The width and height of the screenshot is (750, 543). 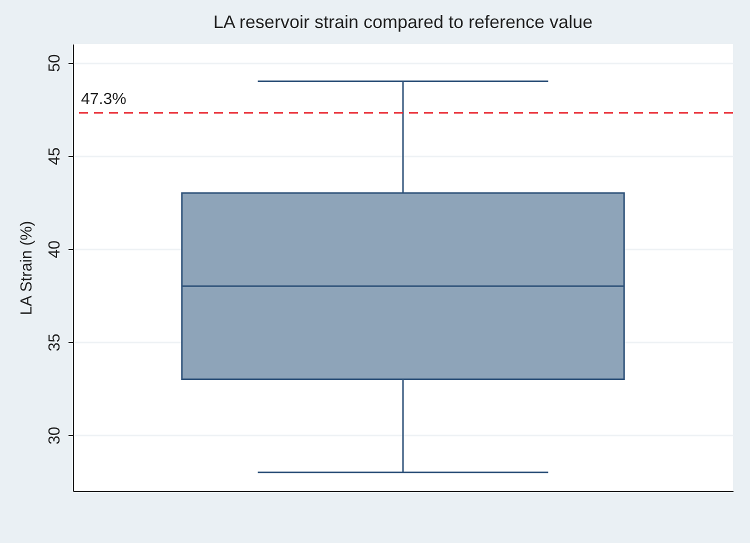 What do you see at coordinates (55, 156) in the screenshot?
I see `y-tick-label: 45` at bounding box center [55, 156].